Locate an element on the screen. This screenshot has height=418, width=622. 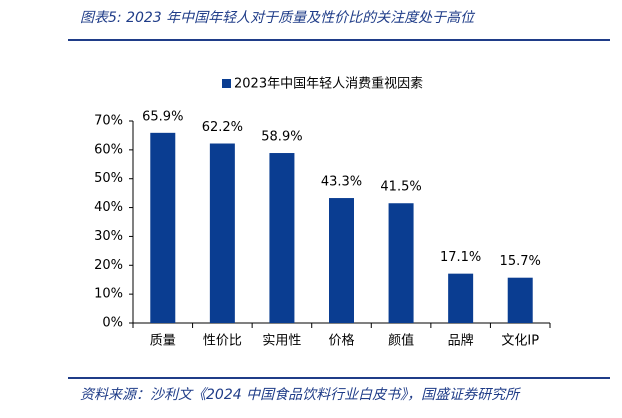
value-label: 43.3% is located at coordinates (341, 182).